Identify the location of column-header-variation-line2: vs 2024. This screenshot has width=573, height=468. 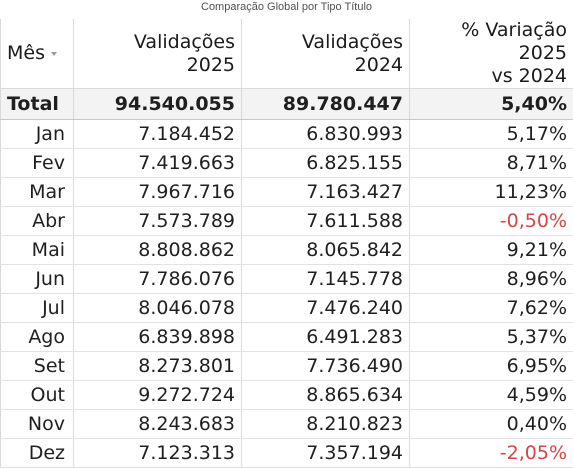
(529, 76).